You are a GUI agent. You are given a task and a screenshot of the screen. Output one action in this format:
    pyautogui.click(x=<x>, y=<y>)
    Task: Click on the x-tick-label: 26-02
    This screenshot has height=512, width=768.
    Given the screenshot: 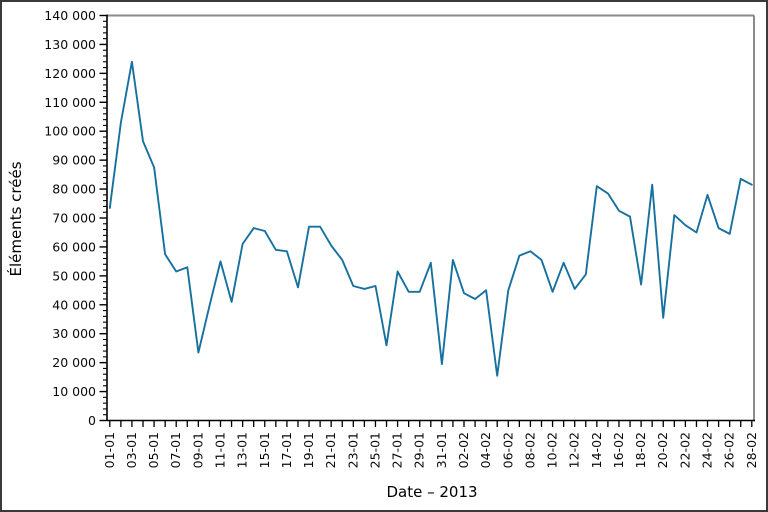 What is the action you would take?
    pyautogui.click(x=729, y=450)
    